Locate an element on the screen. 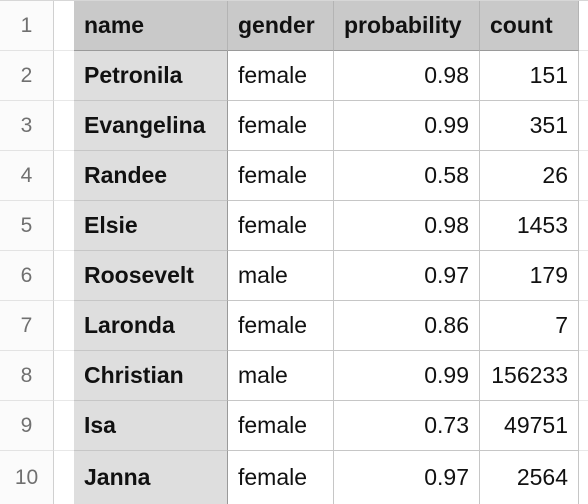  row-number: 10 is located at coordinates (27, 477).